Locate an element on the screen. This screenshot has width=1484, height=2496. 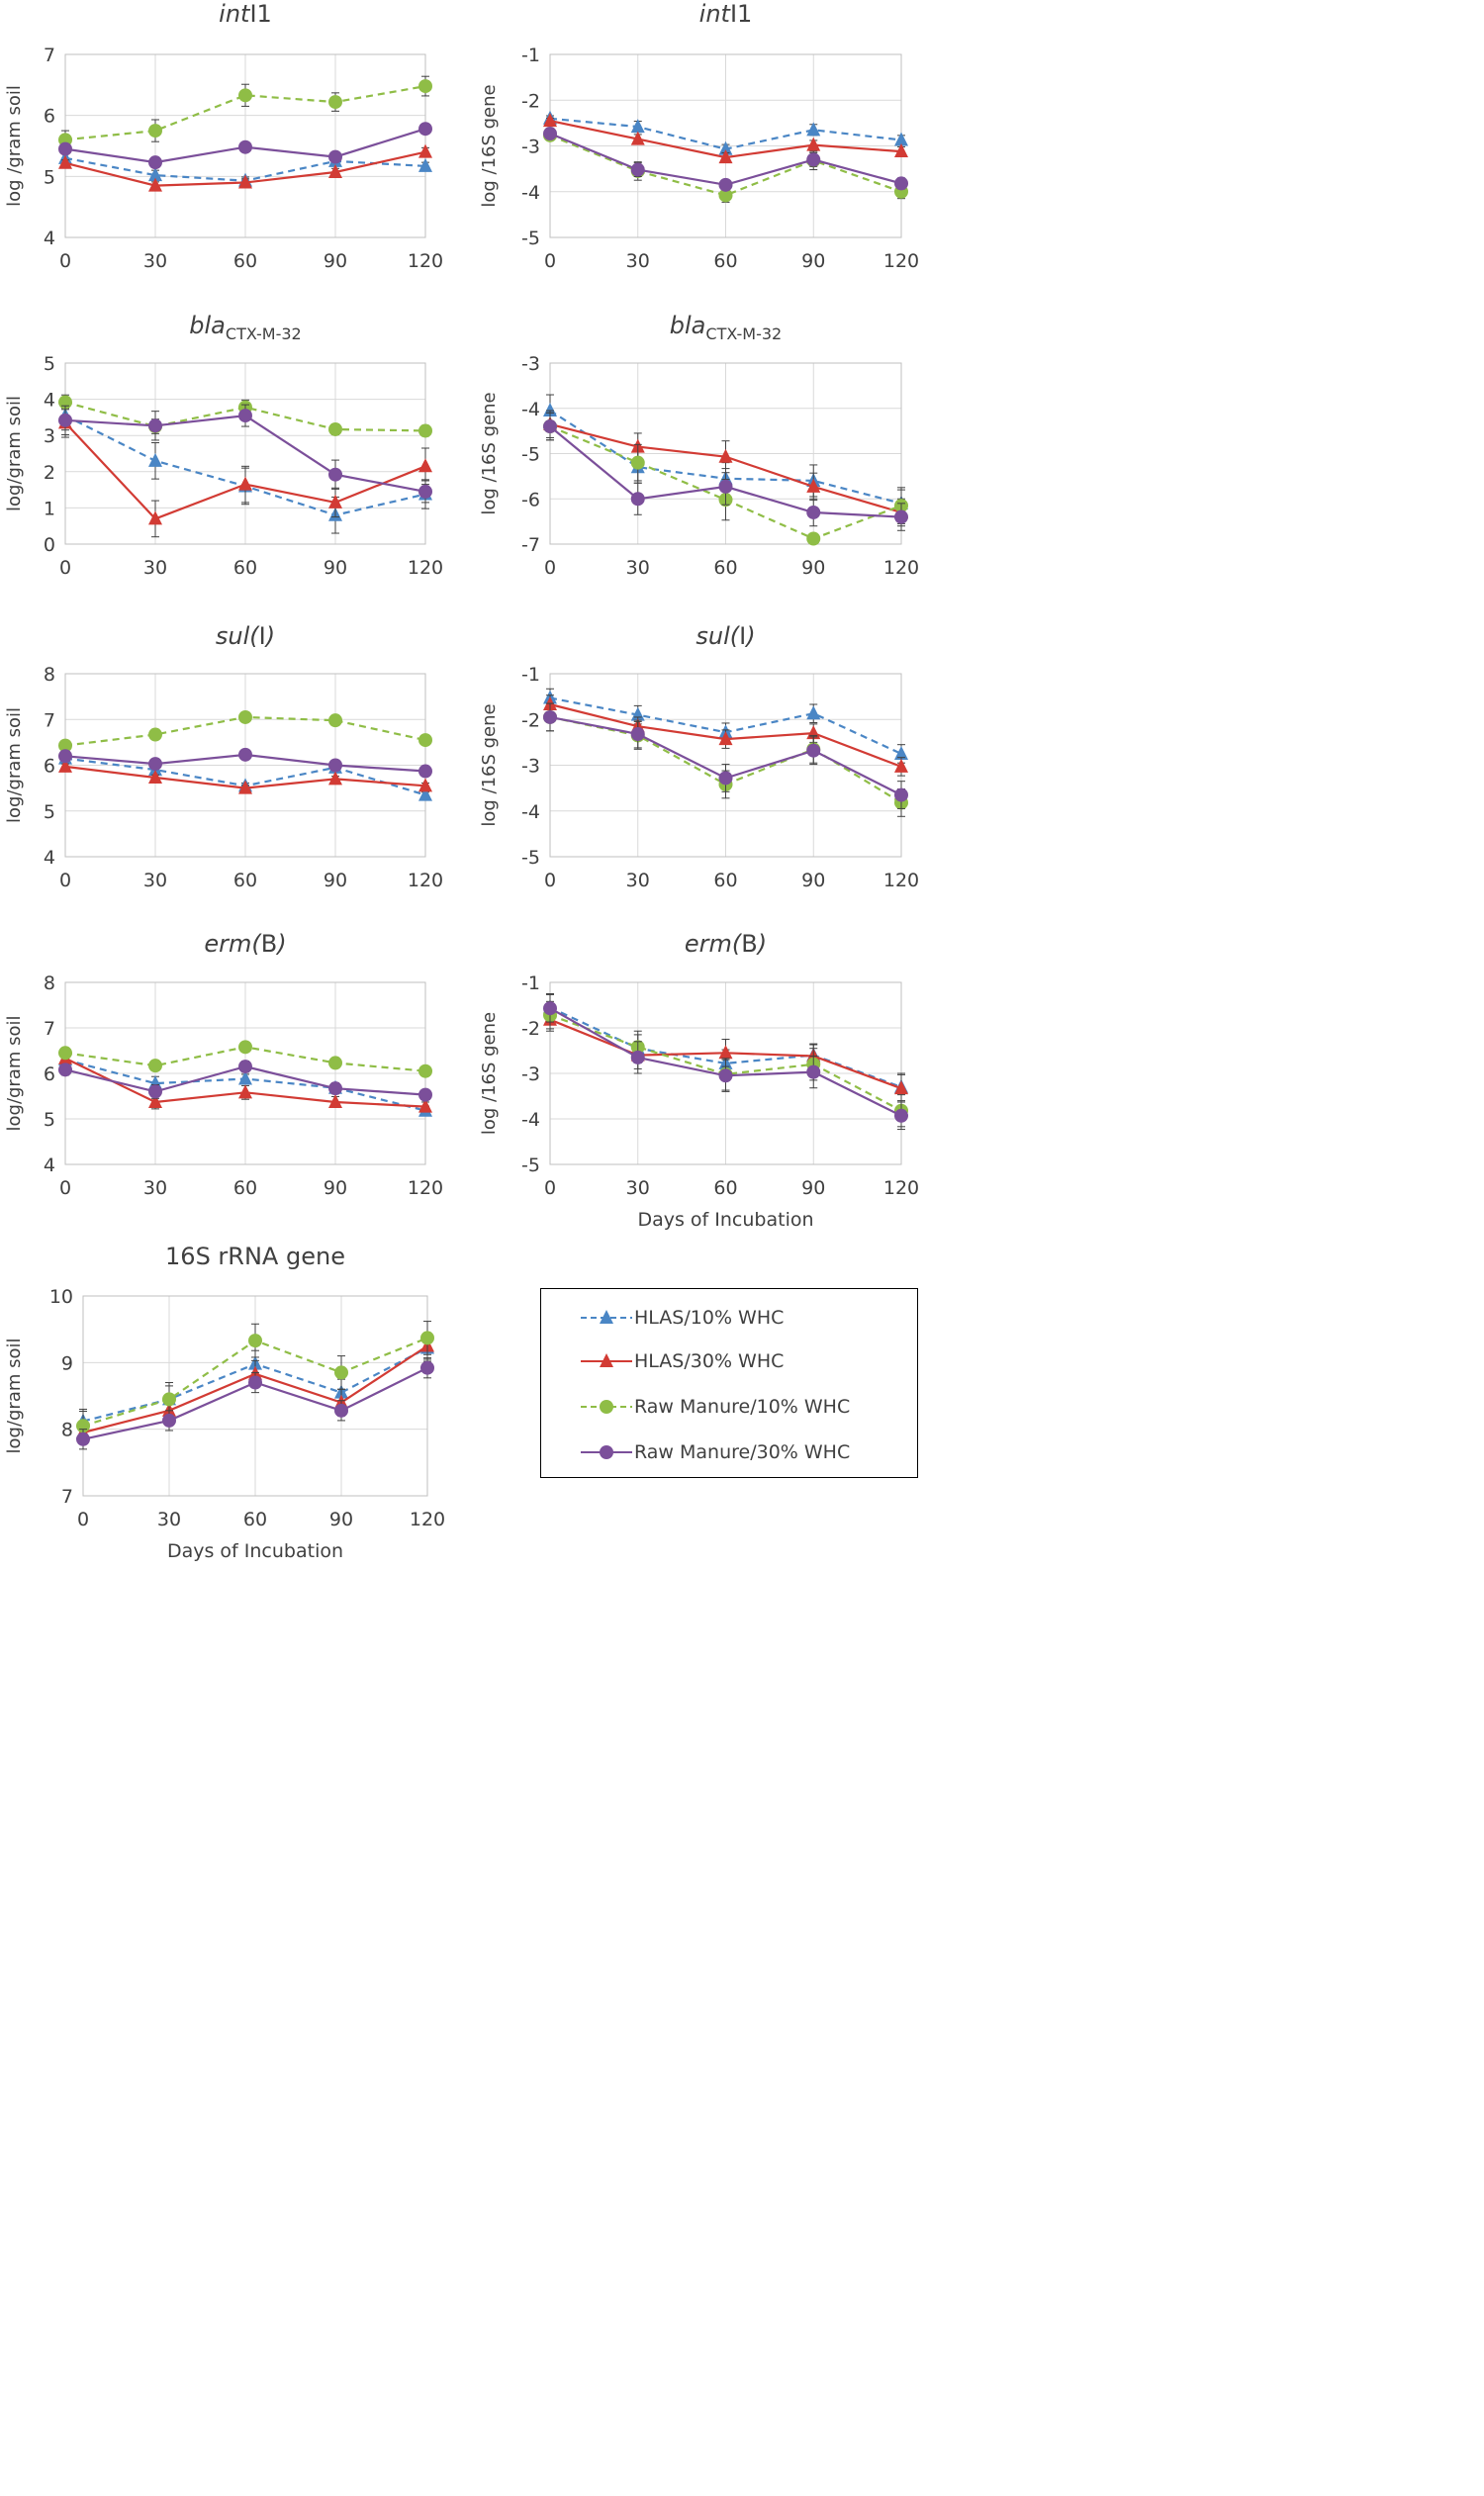
y-tick-label: 6 is located at coordinates (49, 767).